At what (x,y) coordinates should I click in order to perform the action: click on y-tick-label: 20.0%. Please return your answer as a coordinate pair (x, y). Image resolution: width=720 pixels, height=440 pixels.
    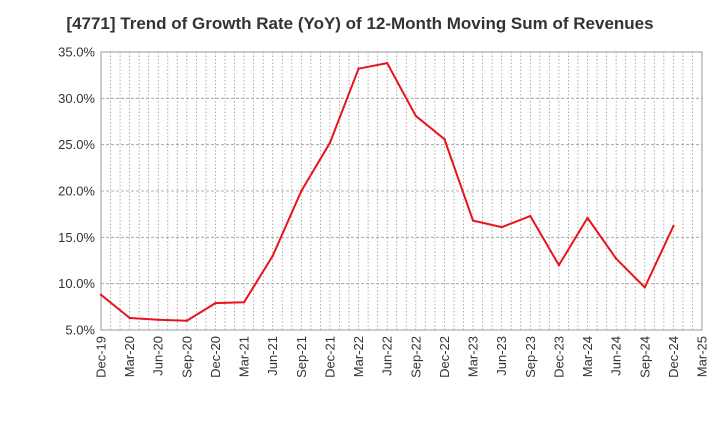
    Looking at the image, I should click on (76, 191).